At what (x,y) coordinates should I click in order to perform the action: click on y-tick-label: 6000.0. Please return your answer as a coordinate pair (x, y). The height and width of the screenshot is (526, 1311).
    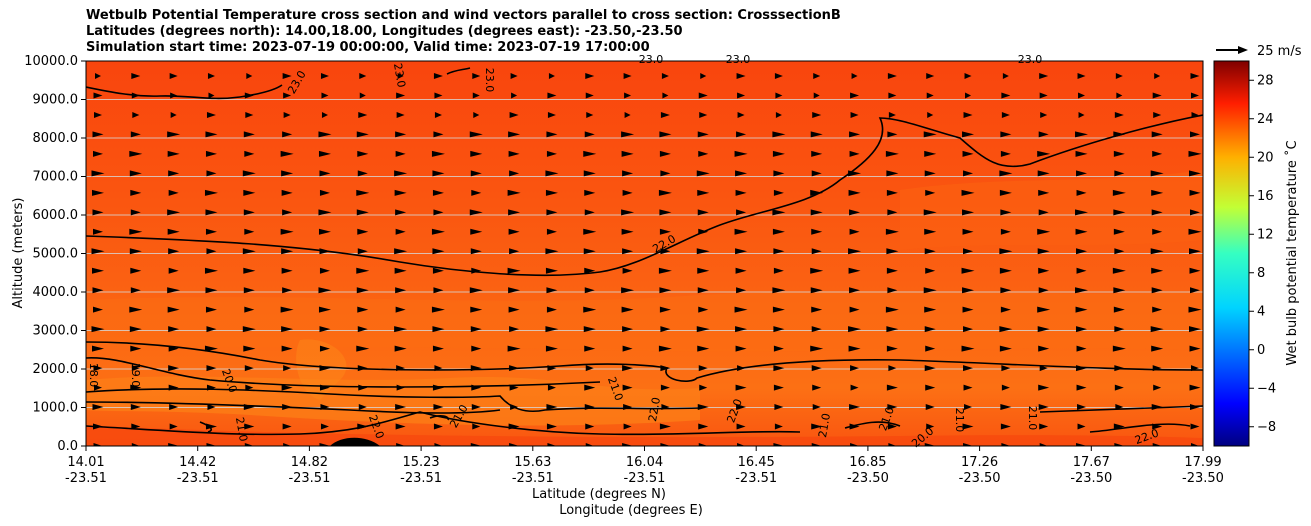
    Looking at the image, I should click on (56, 215).